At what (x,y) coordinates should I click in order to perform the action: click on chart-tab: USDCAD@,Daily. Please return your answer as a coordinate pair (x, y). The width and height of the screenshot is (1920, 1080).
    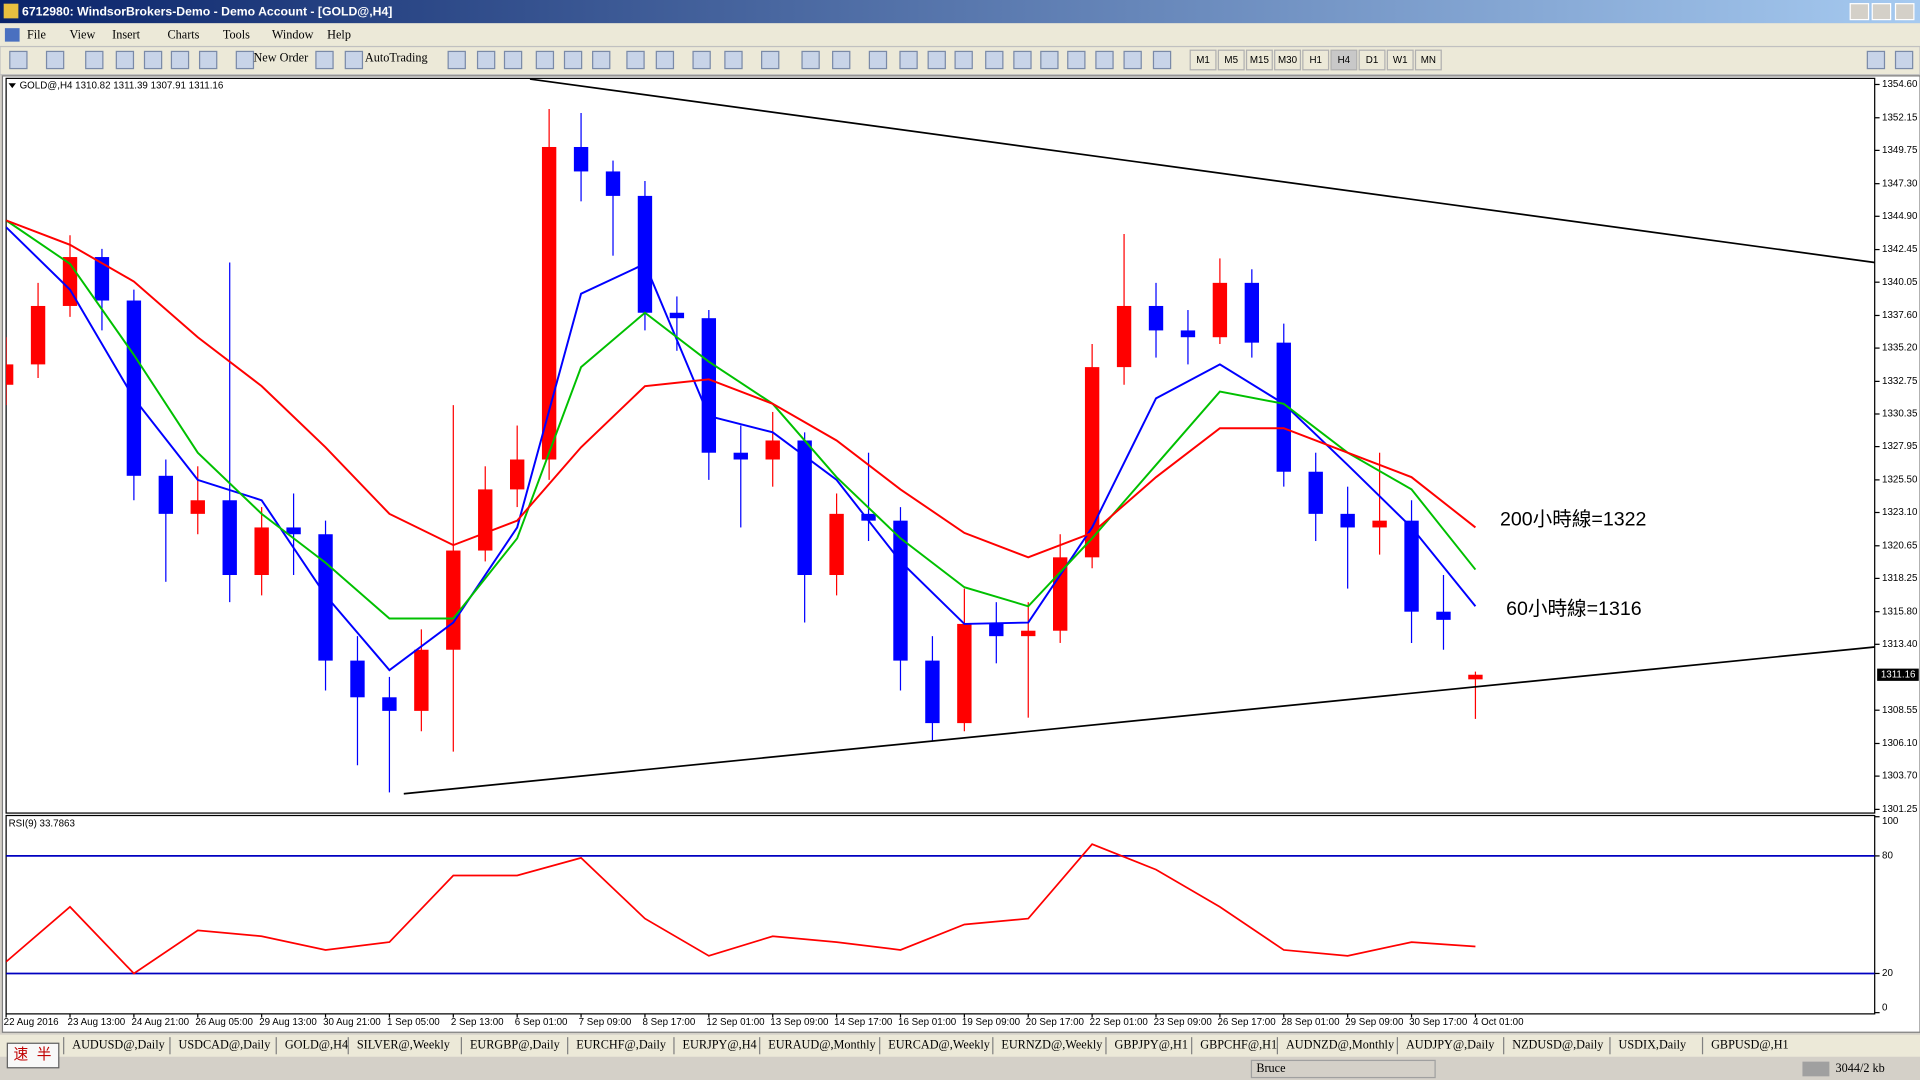
    Looking at the image, I should click on (225, 1045).